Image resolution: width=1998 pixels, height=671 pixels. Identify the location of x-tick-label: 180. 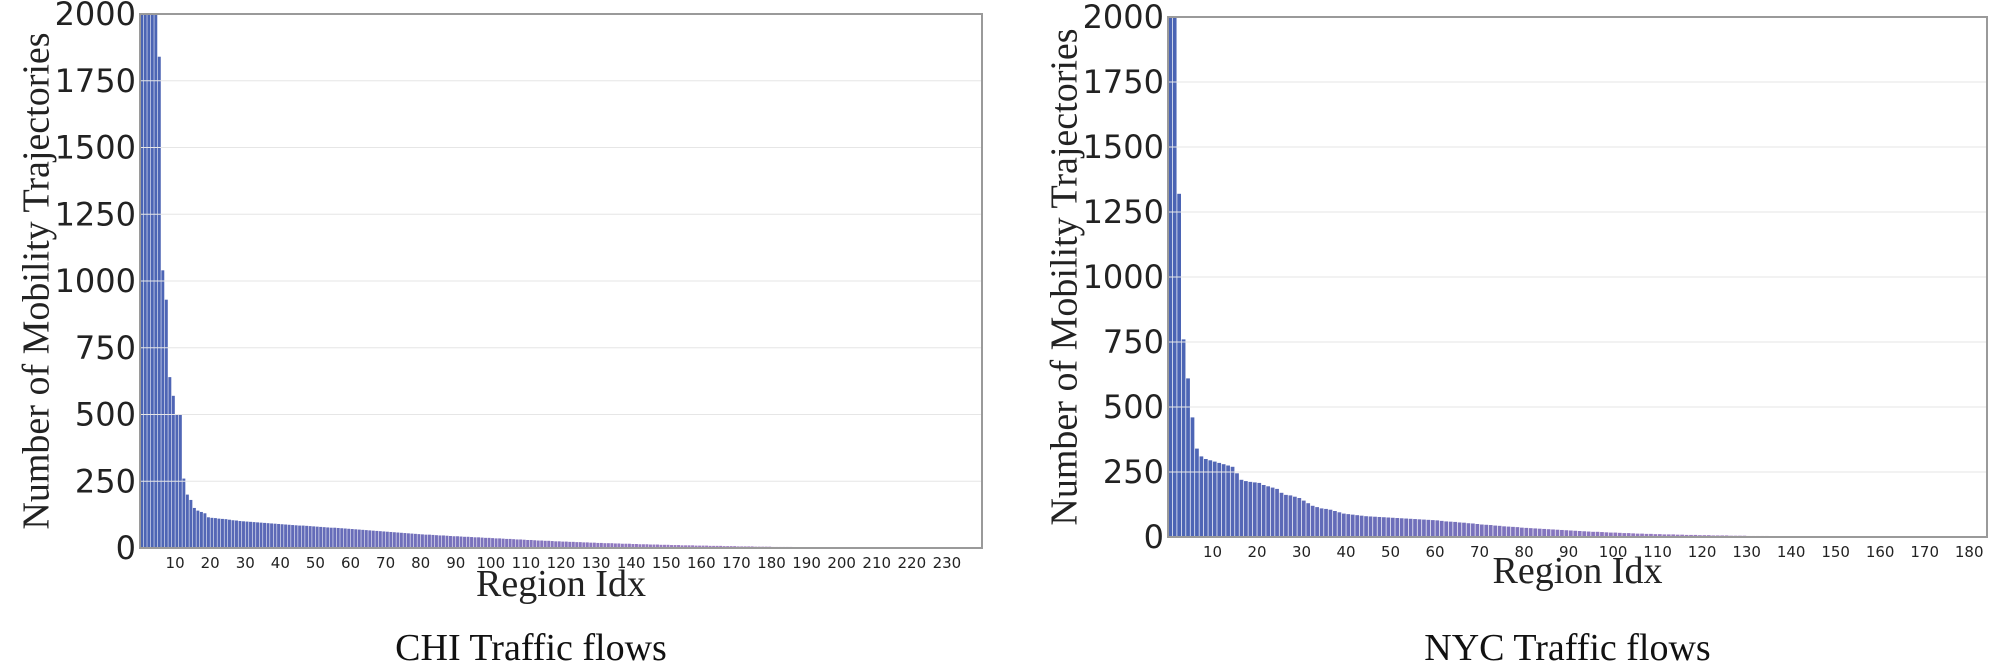
(771, 563).